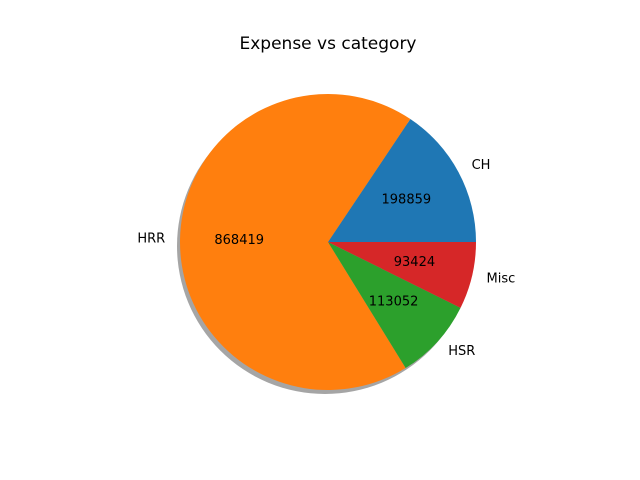 Image resolution: width=640 pixels, height=480 pixels. What do you see at coordinates (481, 165) in the screenshot?
I see `category-label-ch: CH` at bounding box center [481, 165].